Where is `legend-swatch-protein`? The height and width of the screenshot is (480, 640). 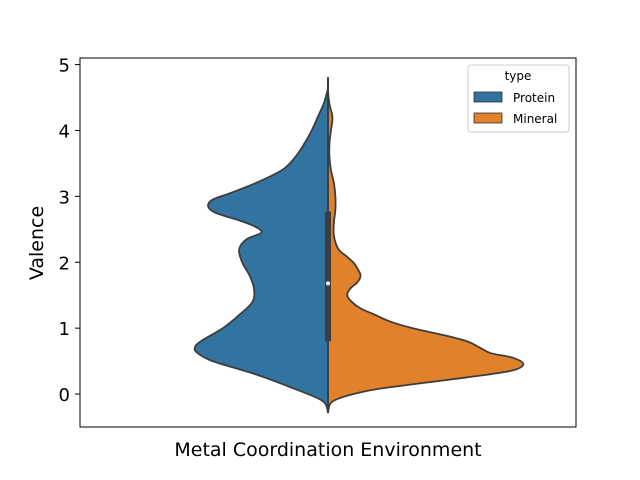
legend-swatch-protein is located at coordinates (488, 97).